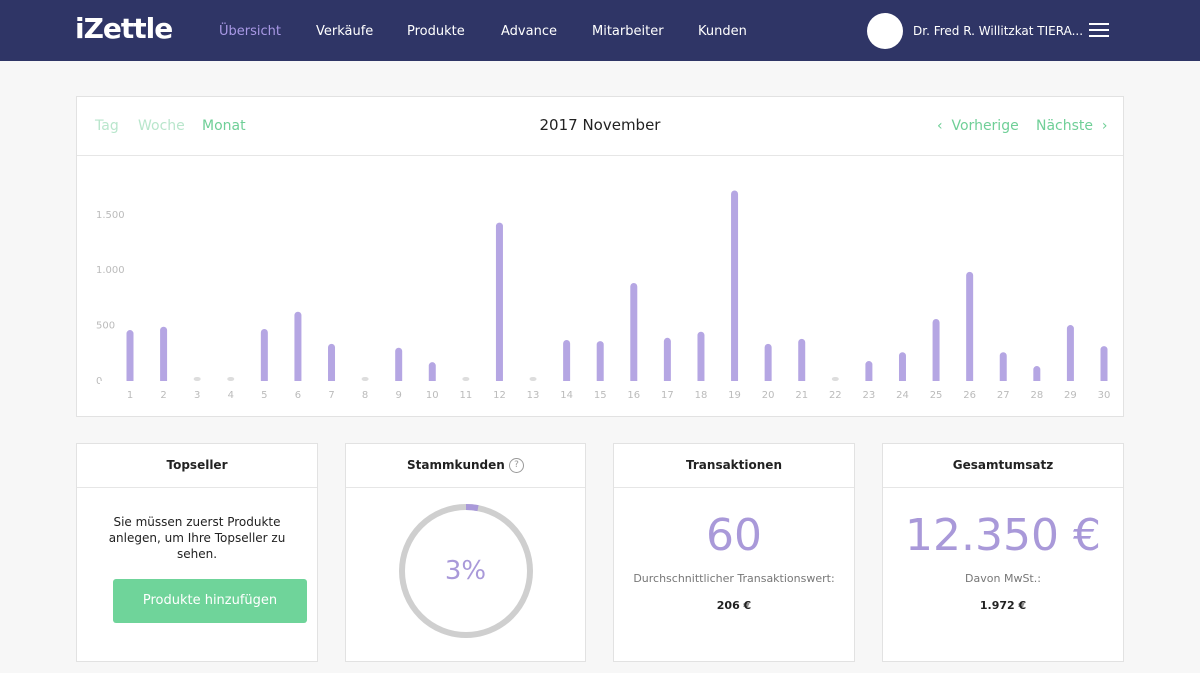 This screenshot has height=673, width=1200. What do you see at coordinates (105, 326) in the screenshot?
I see `y-tick-label: 500` at bounding box center [105, 326].